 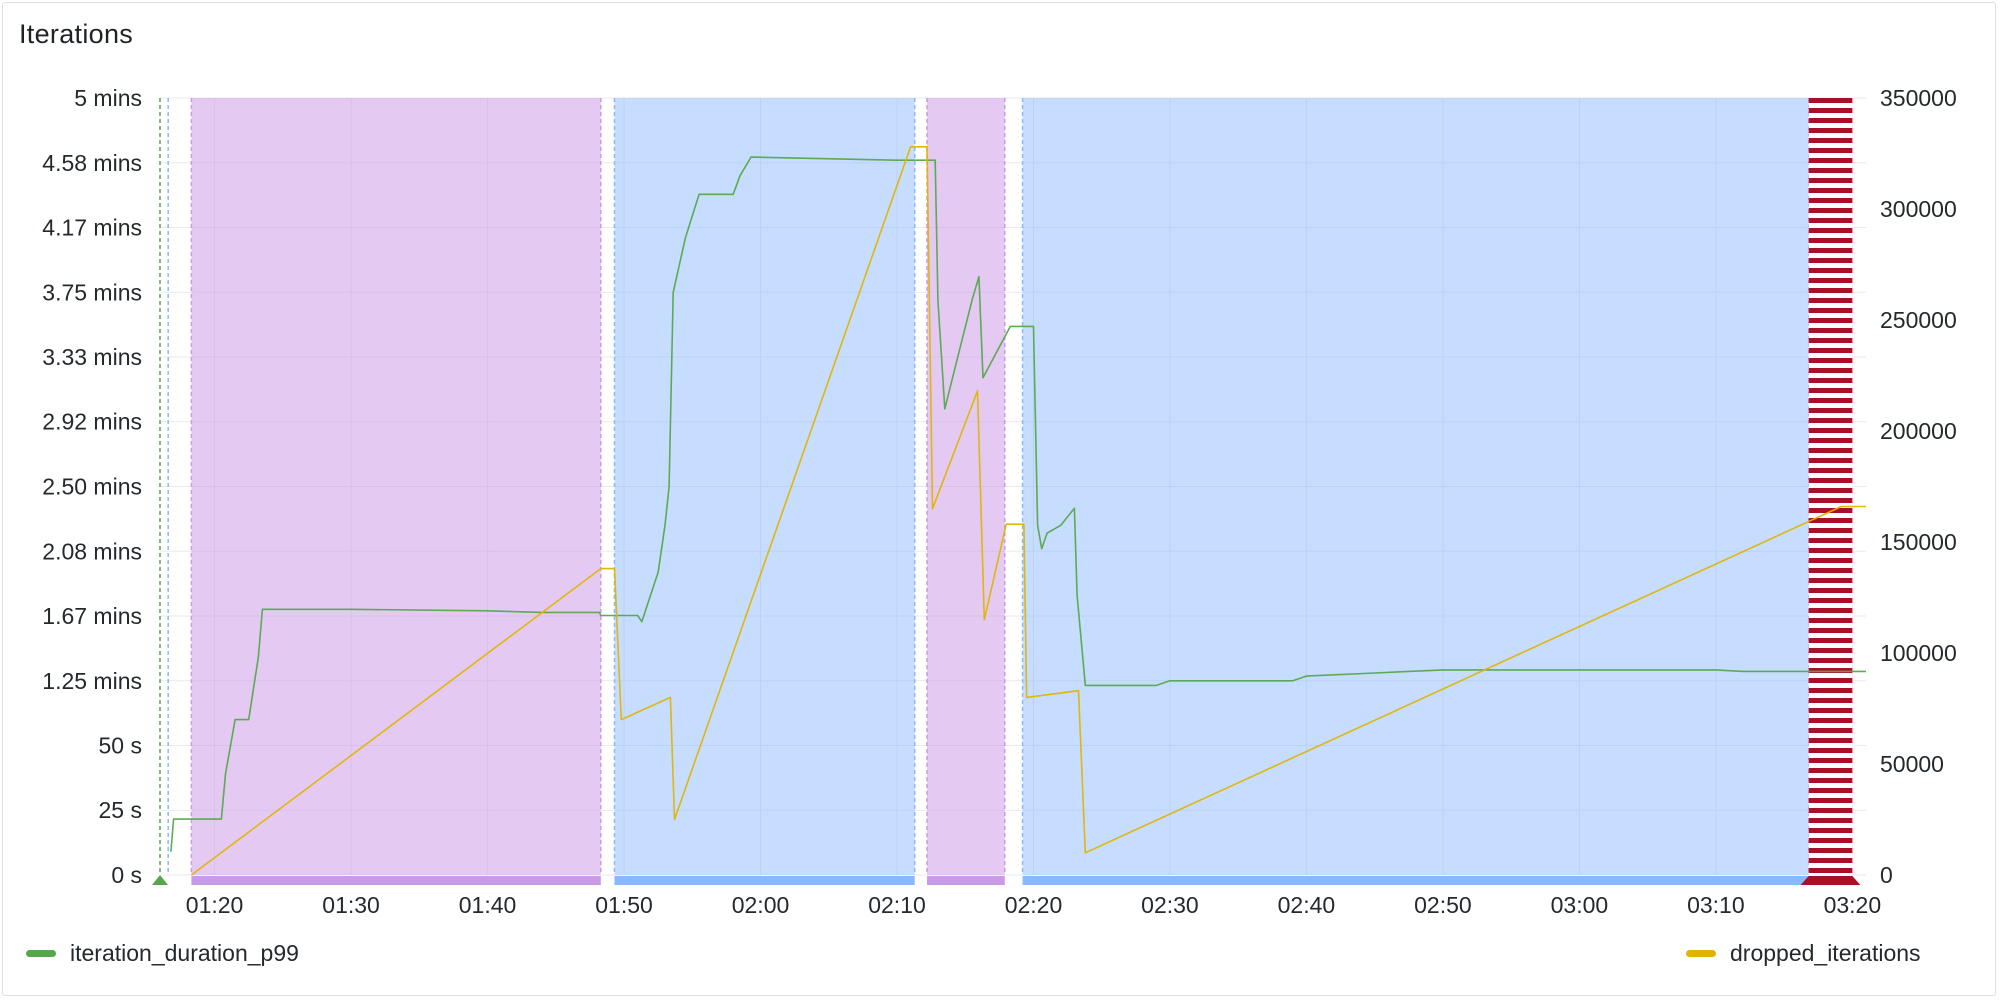 I want to click on legend-label-dropped: dropped_iterations, so click(x=1825, y=953).